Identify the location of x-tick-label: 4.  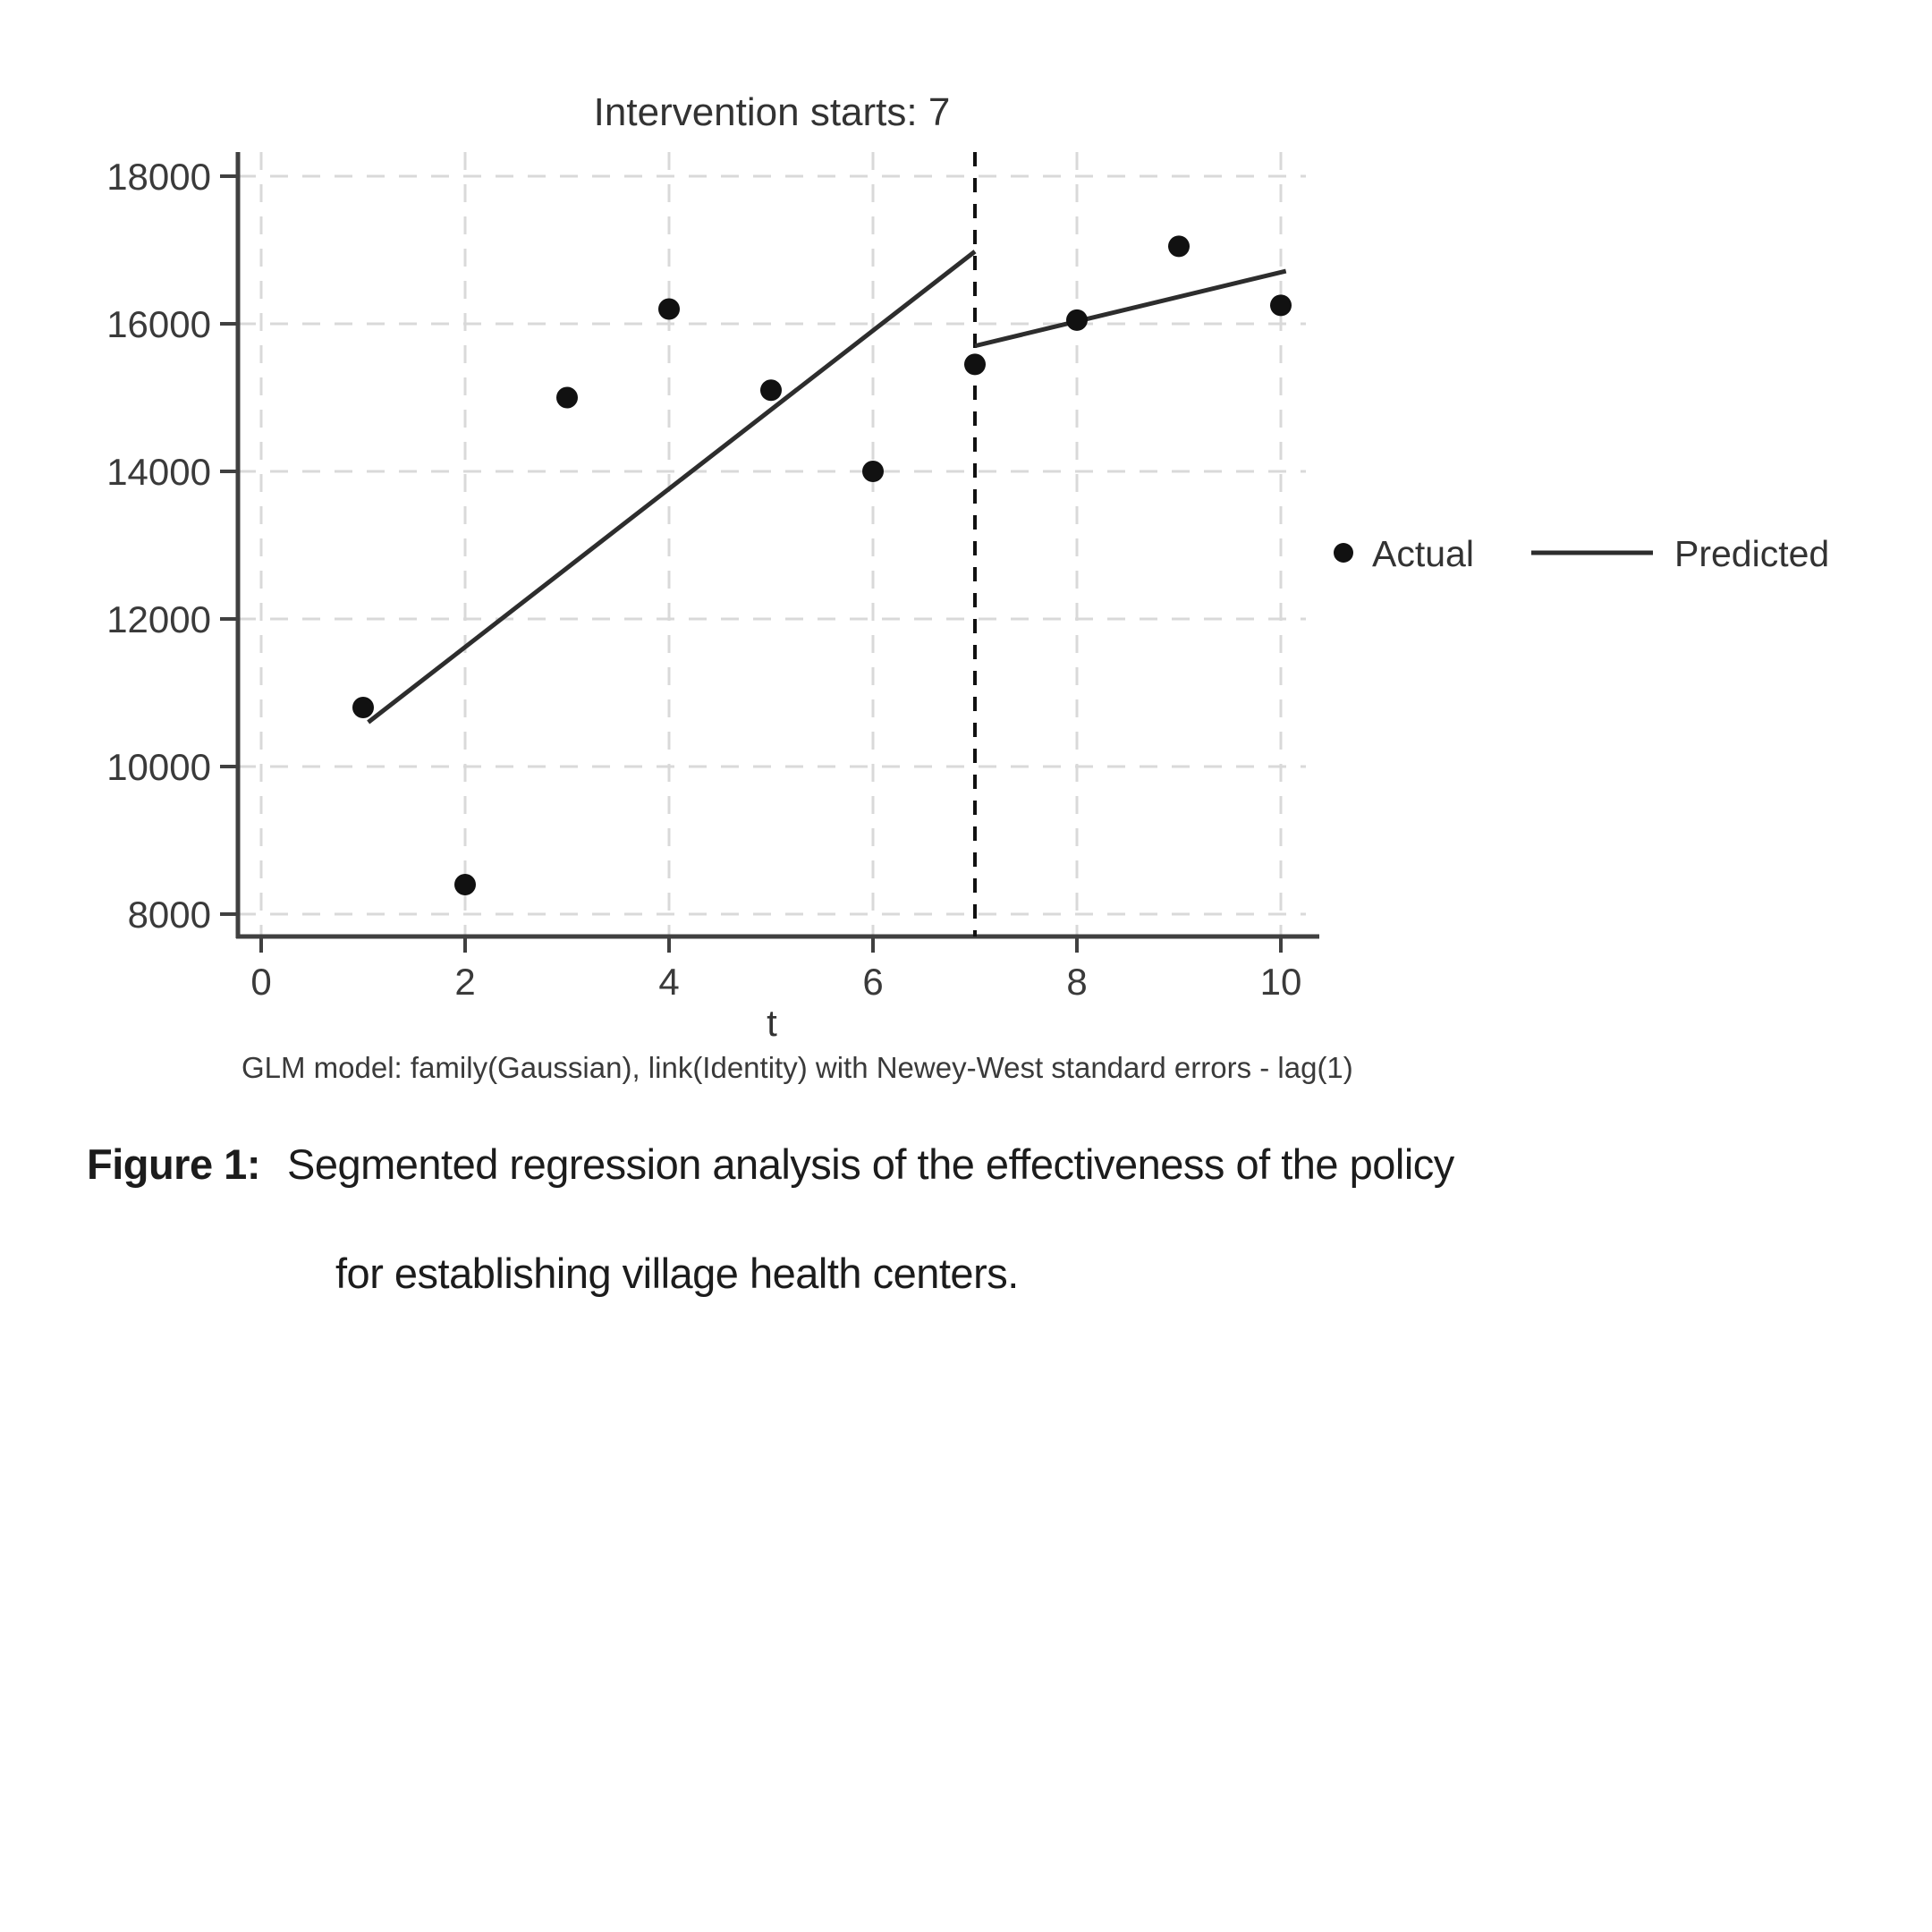
(668, 982).